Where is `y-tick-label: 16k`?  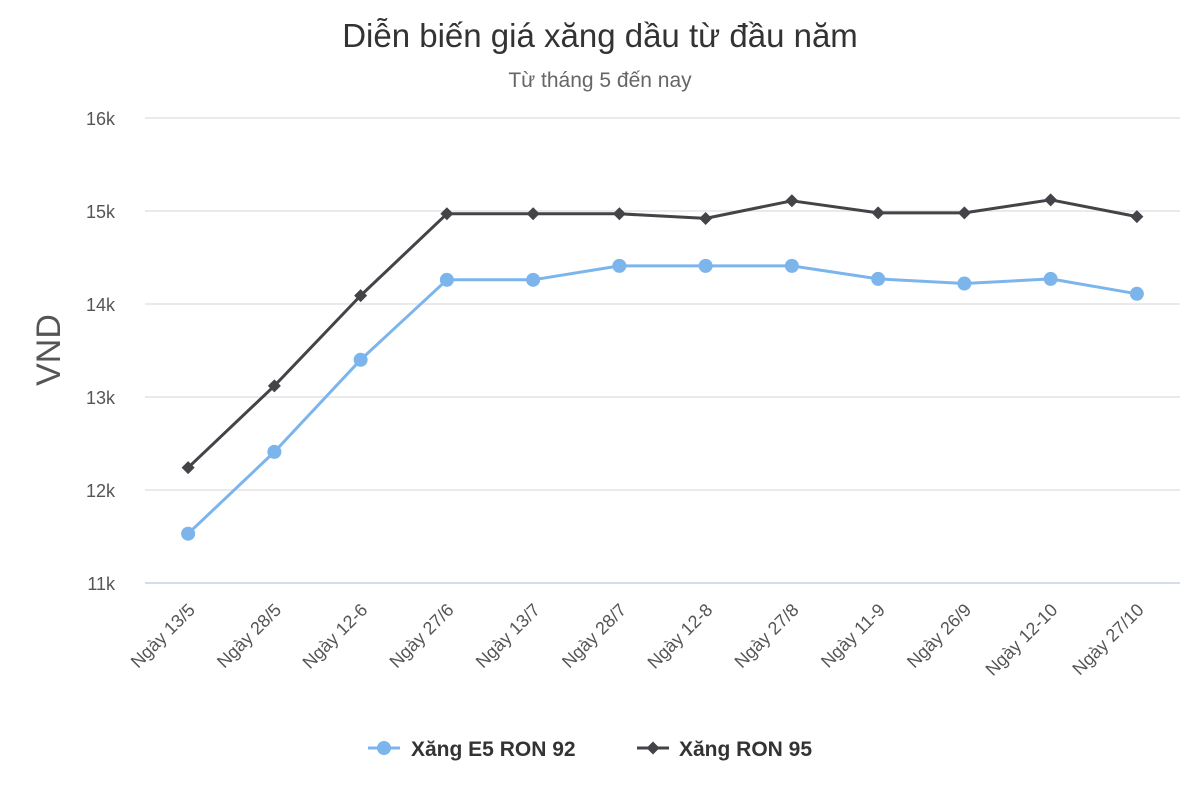 y-tick-label: 16k is located at coordinates (101, 119).